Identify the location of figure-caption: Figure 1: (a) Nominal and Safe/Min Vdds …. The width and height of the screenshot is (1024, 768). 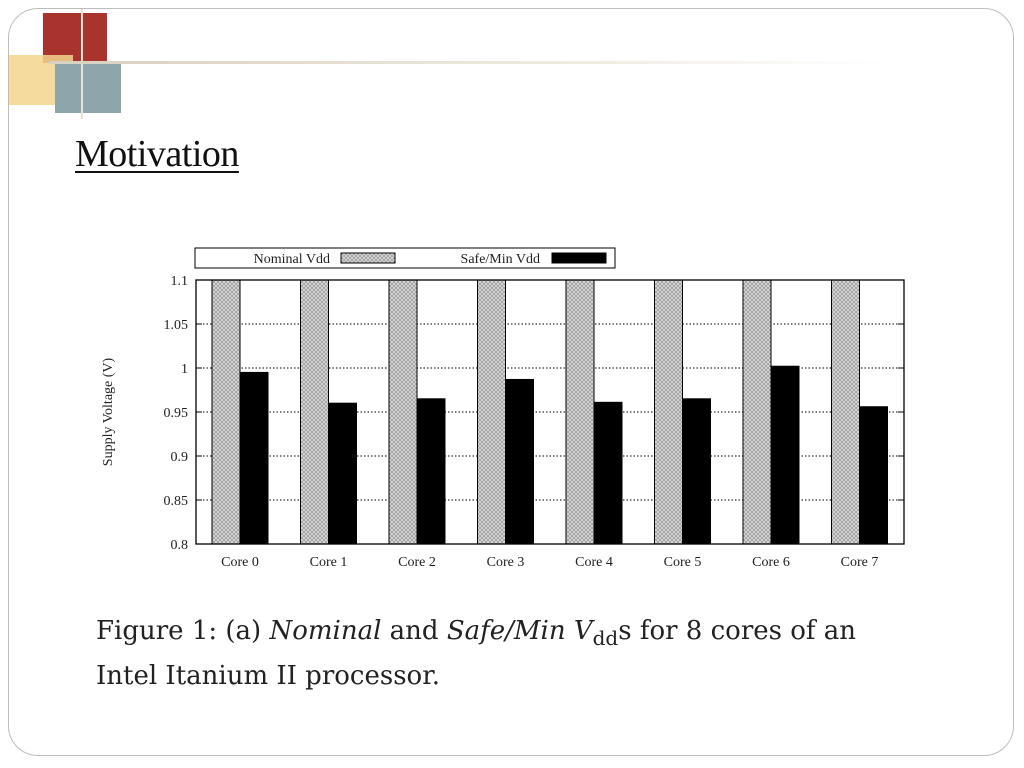
(536, 653).